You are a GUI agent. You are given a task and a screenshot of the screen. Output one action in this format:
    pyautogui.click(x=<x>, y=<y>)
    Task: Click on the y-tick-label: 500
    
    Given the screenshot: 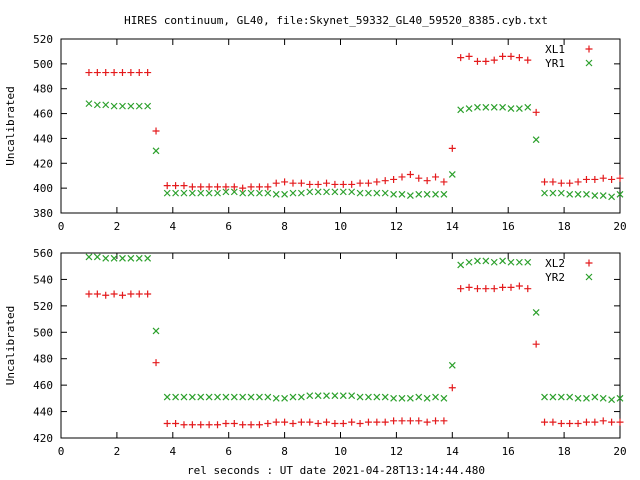 What is the action you would take?
    pyautogui.click(x=43, y=332)
    